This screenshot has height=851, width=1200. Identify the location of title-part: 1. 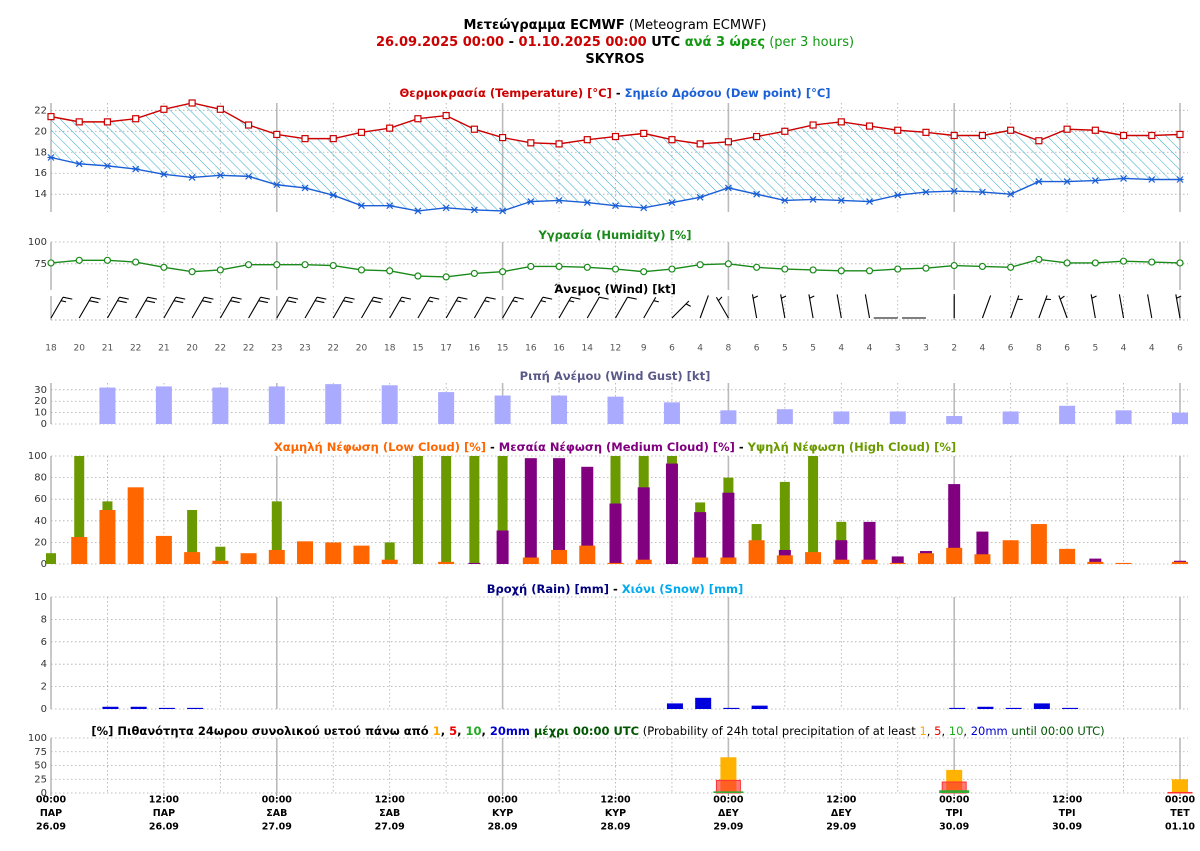
(436, 731).